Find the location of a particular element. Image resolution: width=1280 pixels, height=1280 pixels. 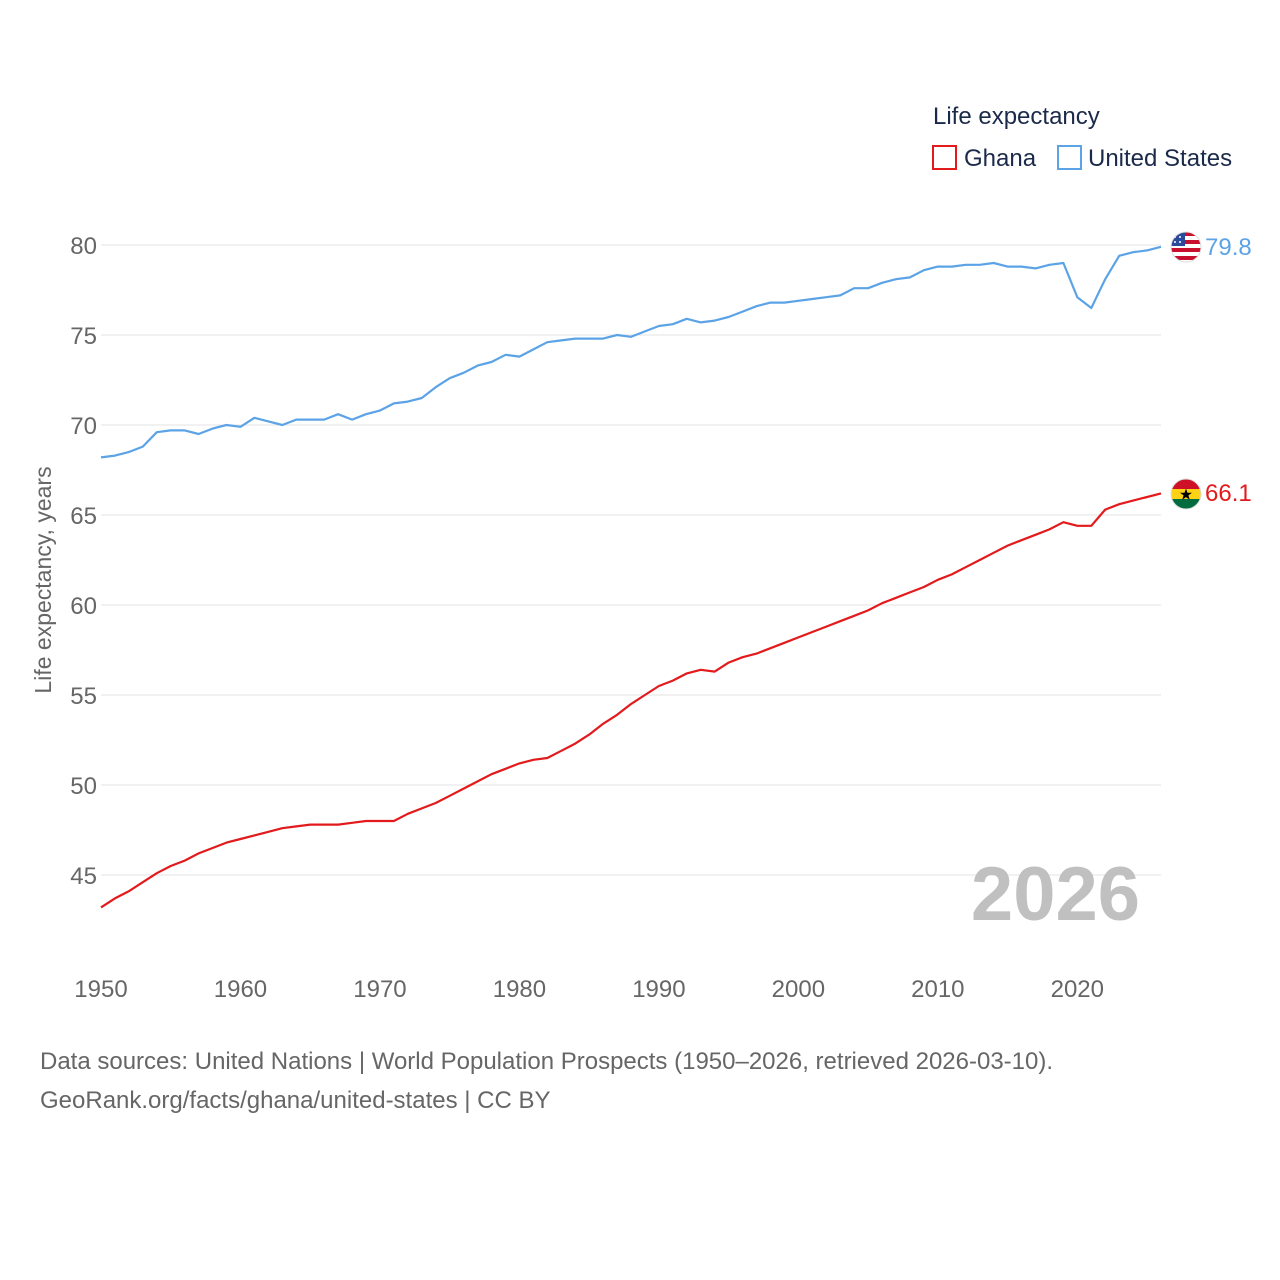

x-tick-label-2020: 2020 is located at coordinates (1077, 989).